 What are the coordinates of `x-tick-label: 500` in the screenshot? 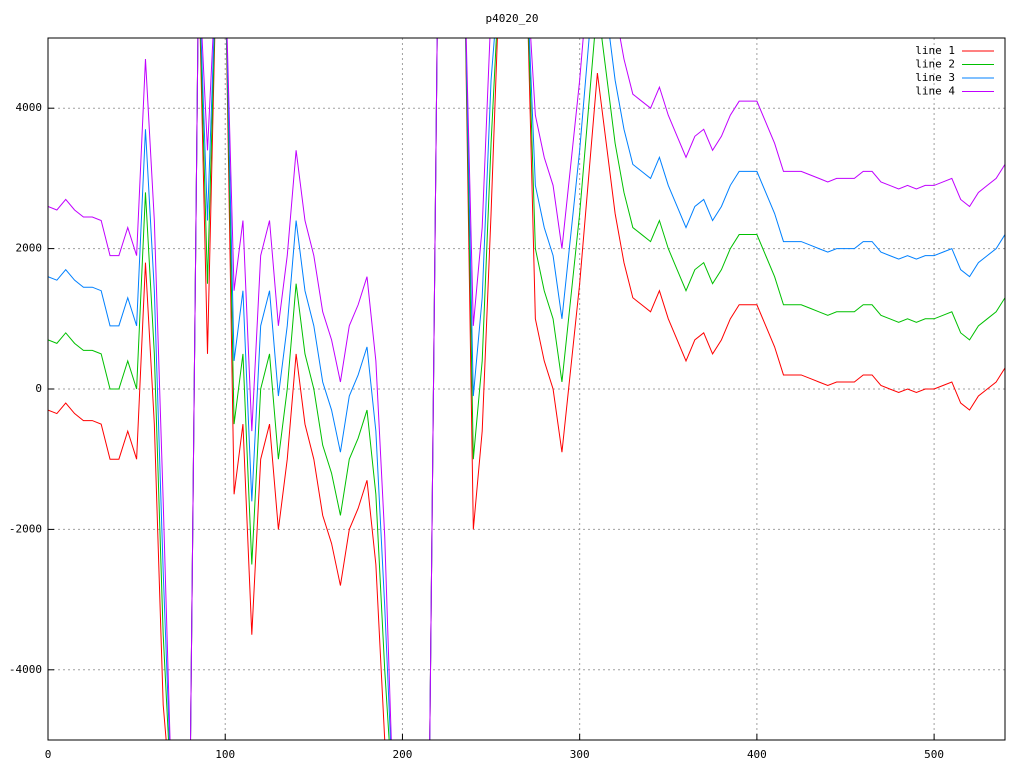 It's located at (934, 754).